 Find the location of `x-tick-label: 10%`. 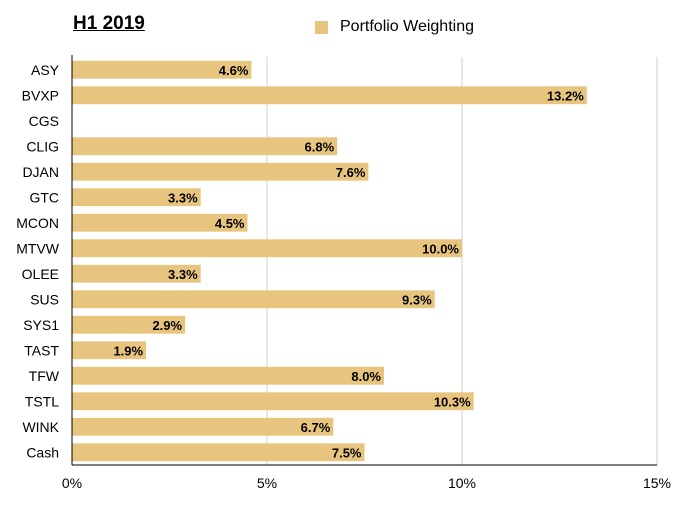

x-tick-label: 10% is located at coordinates (462, 483).